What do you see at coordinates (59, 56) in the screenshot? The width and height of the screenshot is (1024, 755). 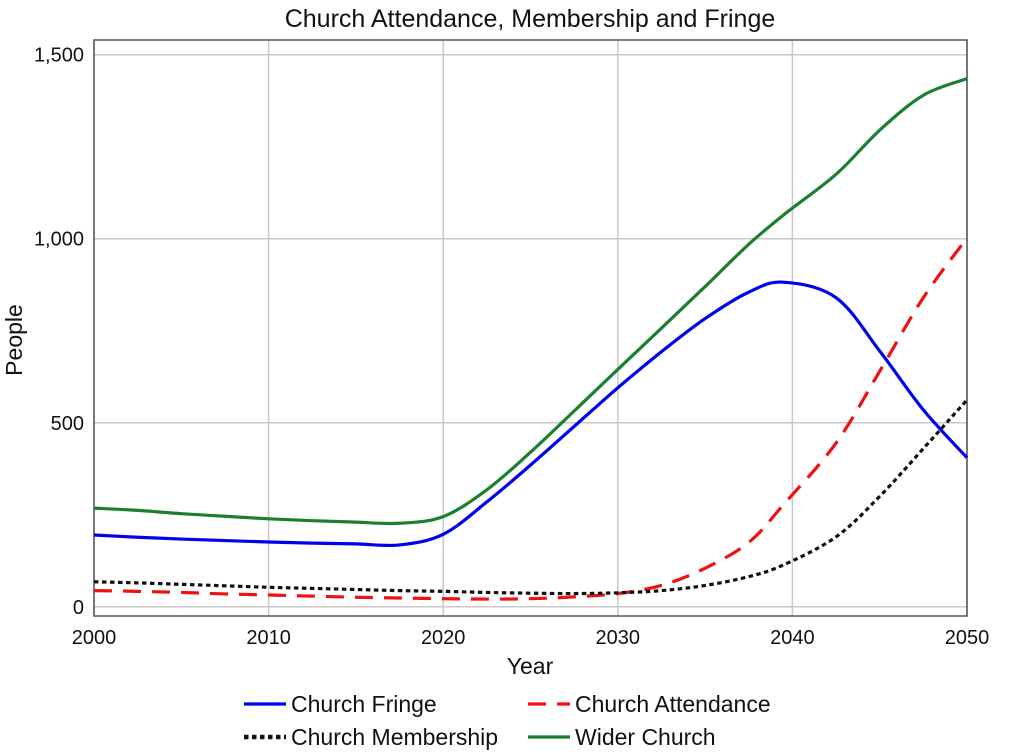 I see `y-tick-label: 1,500` at bounding box center [59, 56].